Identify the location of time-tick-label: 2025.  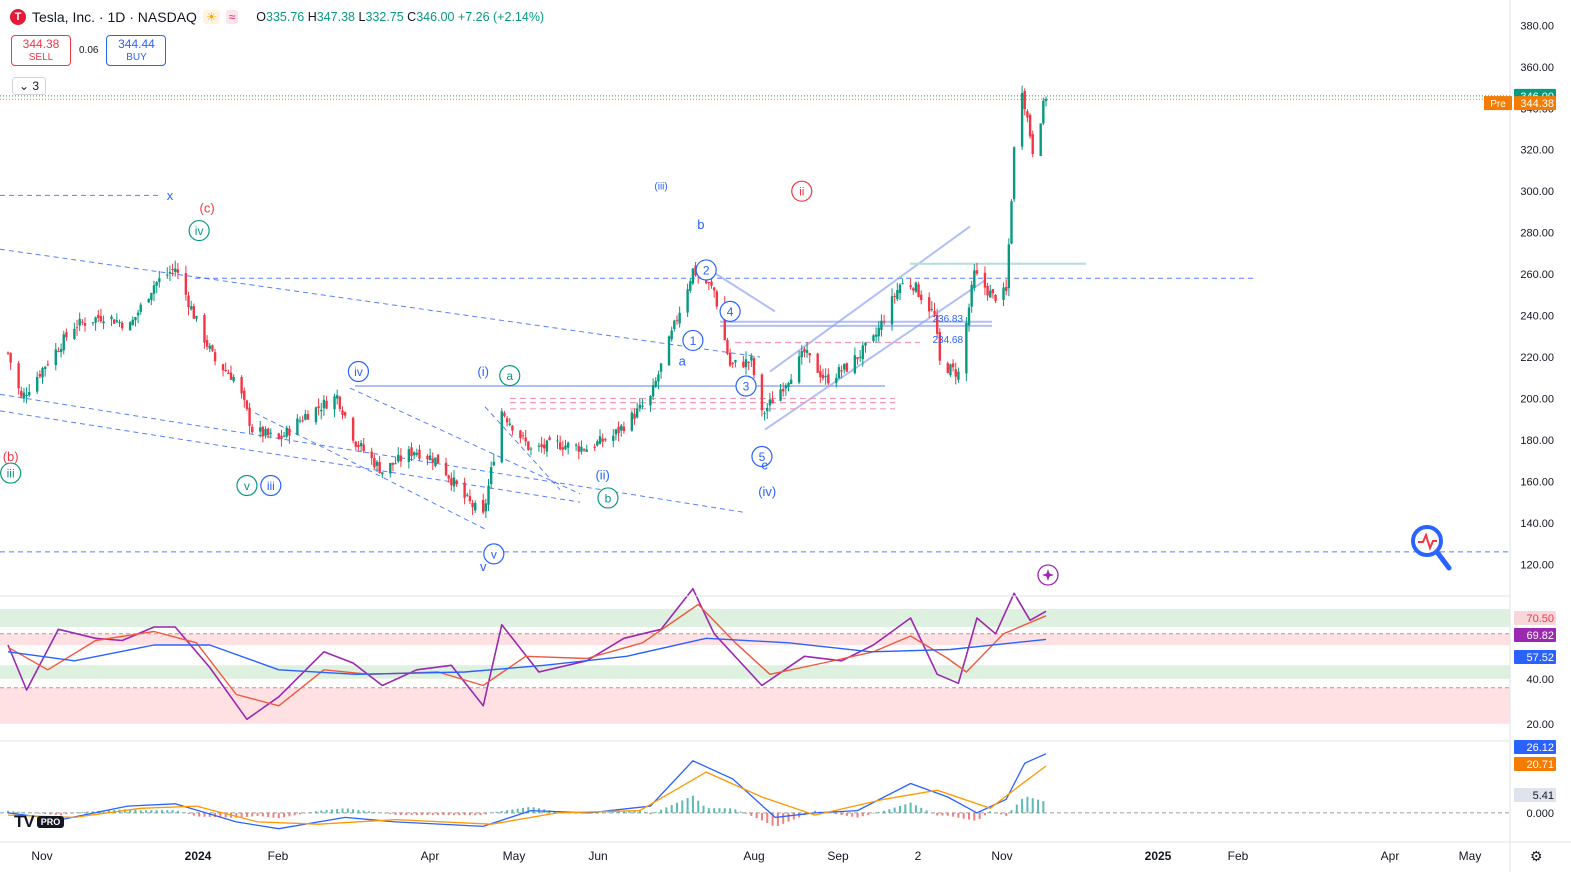
(1158, 856).